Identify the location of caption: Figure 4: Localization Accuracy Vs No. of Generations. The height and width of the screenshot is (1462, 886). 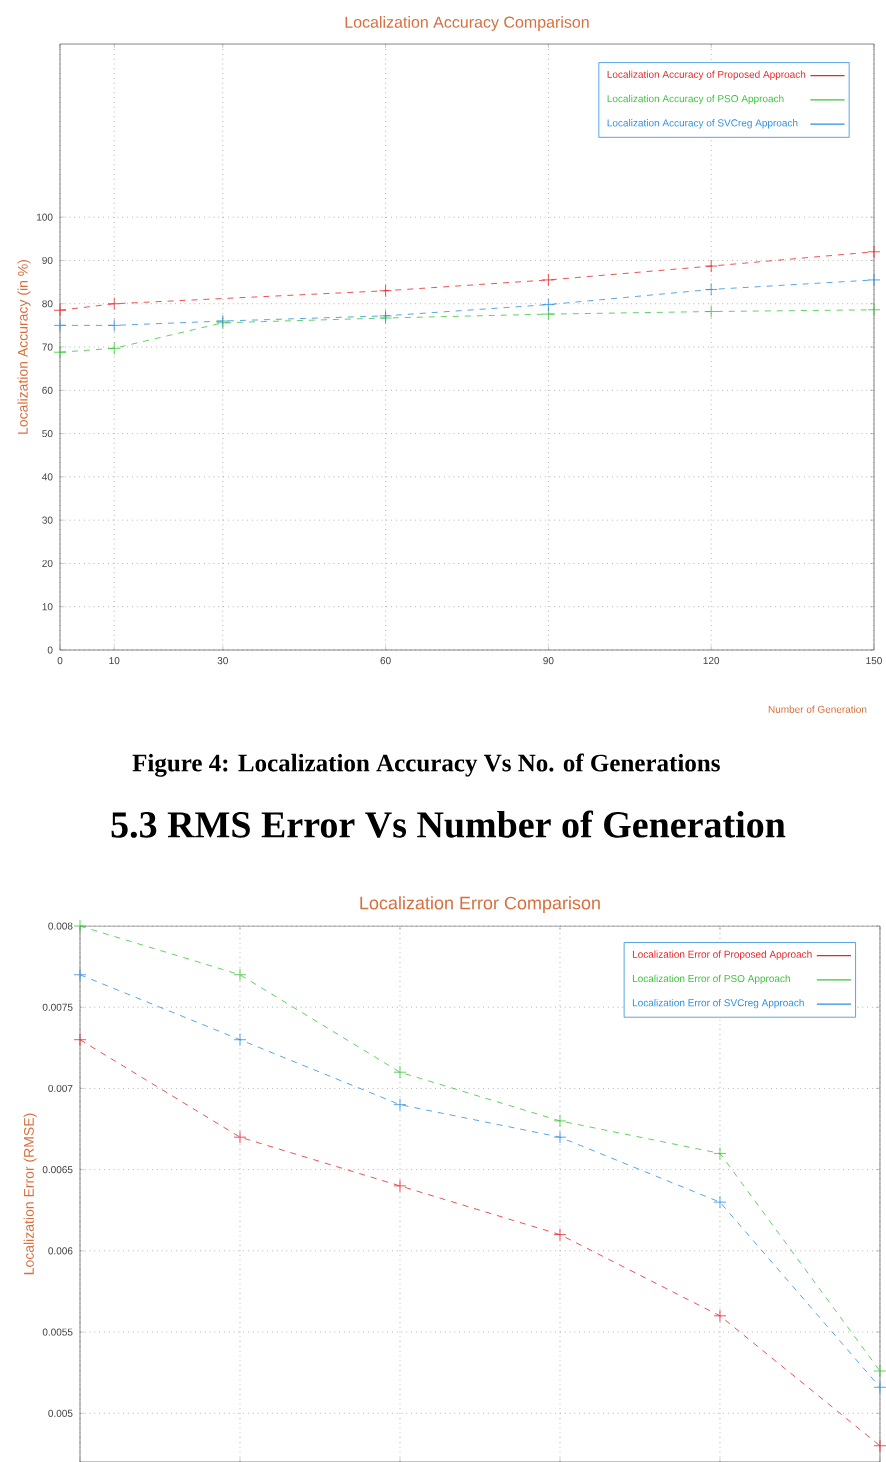
(426, 765).